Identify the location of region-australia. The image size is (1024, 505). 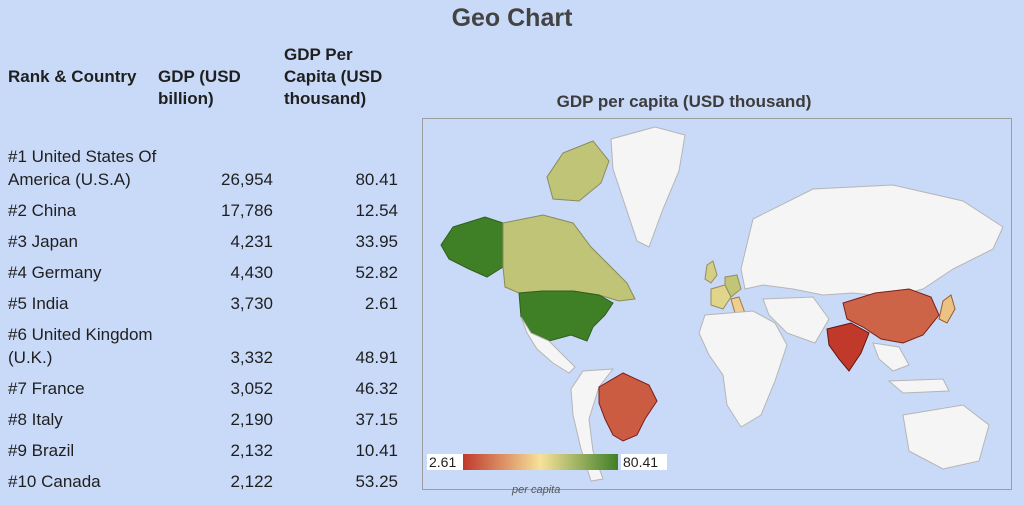
(946, 437).